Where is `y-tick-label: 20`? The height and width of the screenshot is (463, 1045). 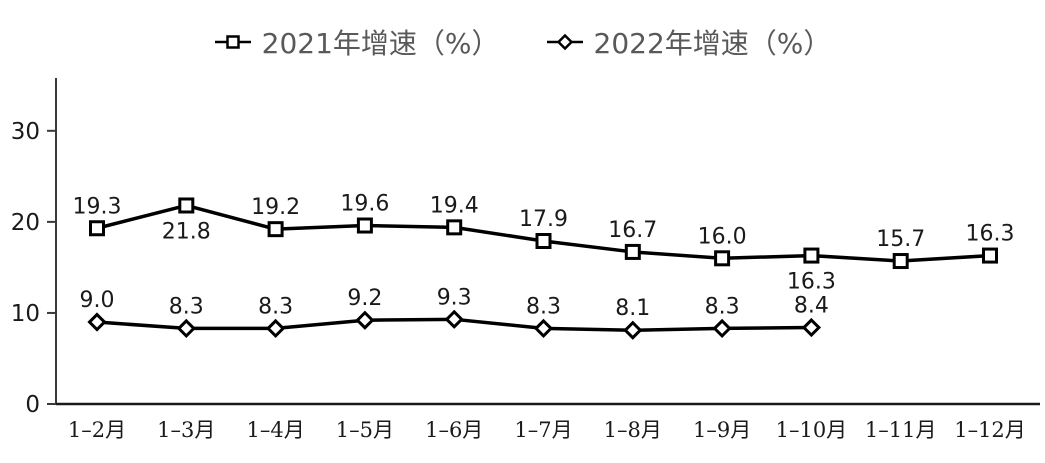
y-tick-label: 20 is located at coordinates (25, 223).